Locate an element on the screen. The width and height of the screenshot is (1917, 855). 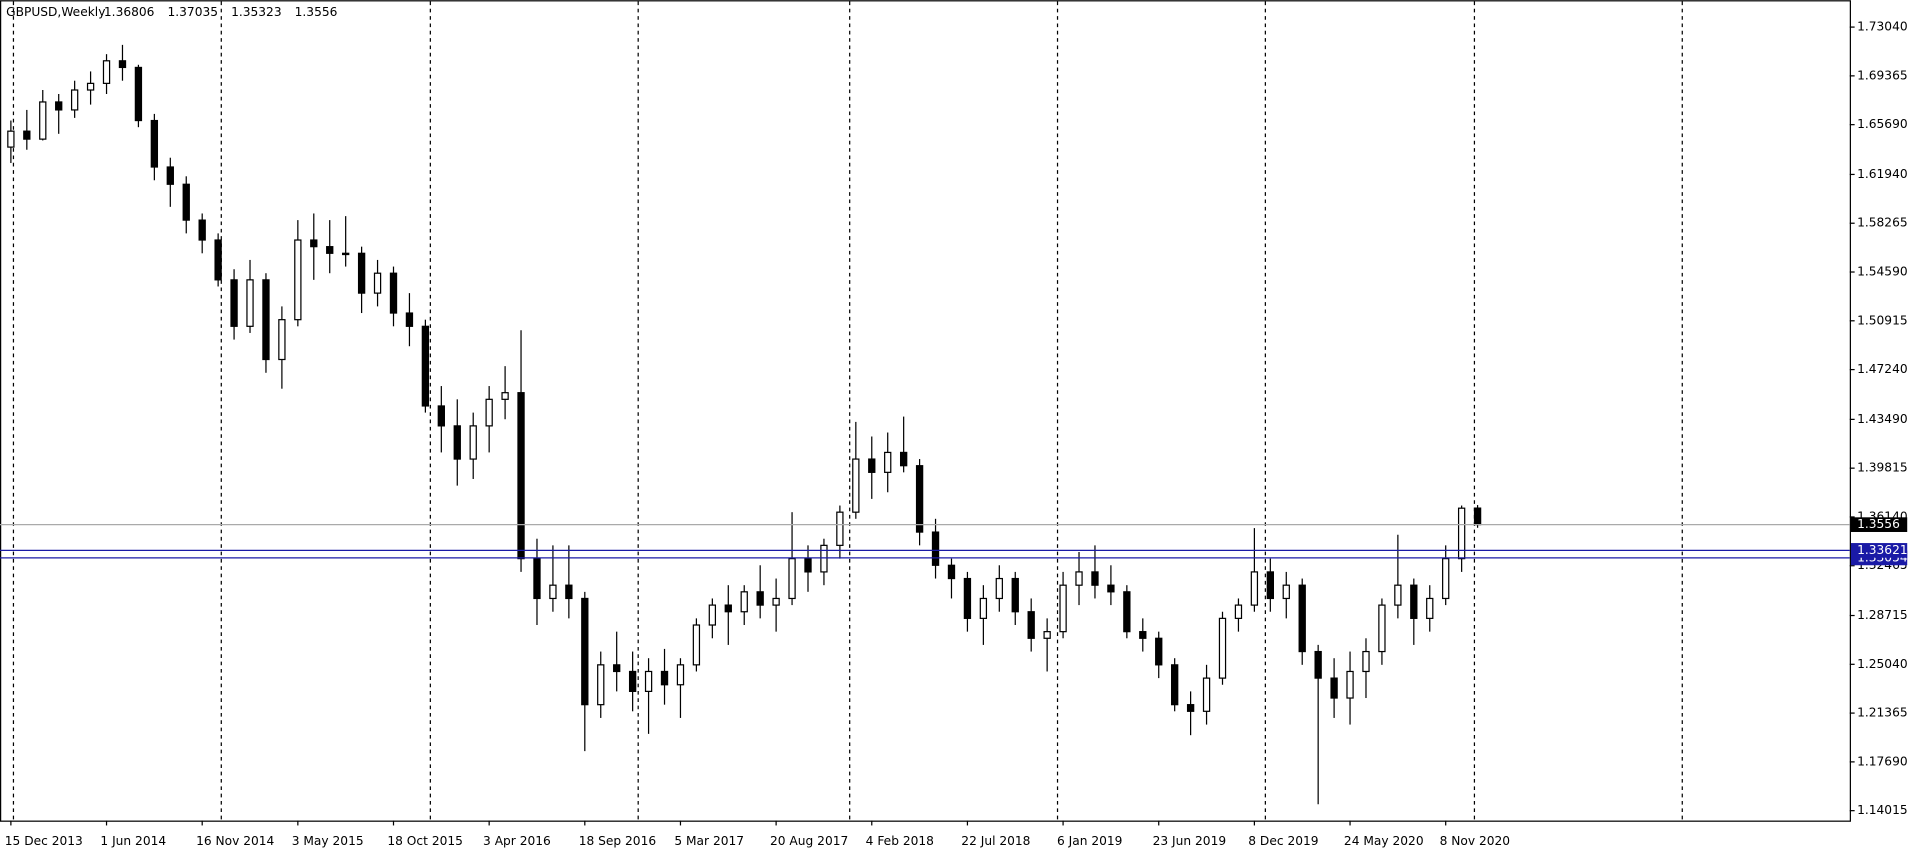
x-tick-label: 8 Nov 2020 is located at coordinates (1475, 841).